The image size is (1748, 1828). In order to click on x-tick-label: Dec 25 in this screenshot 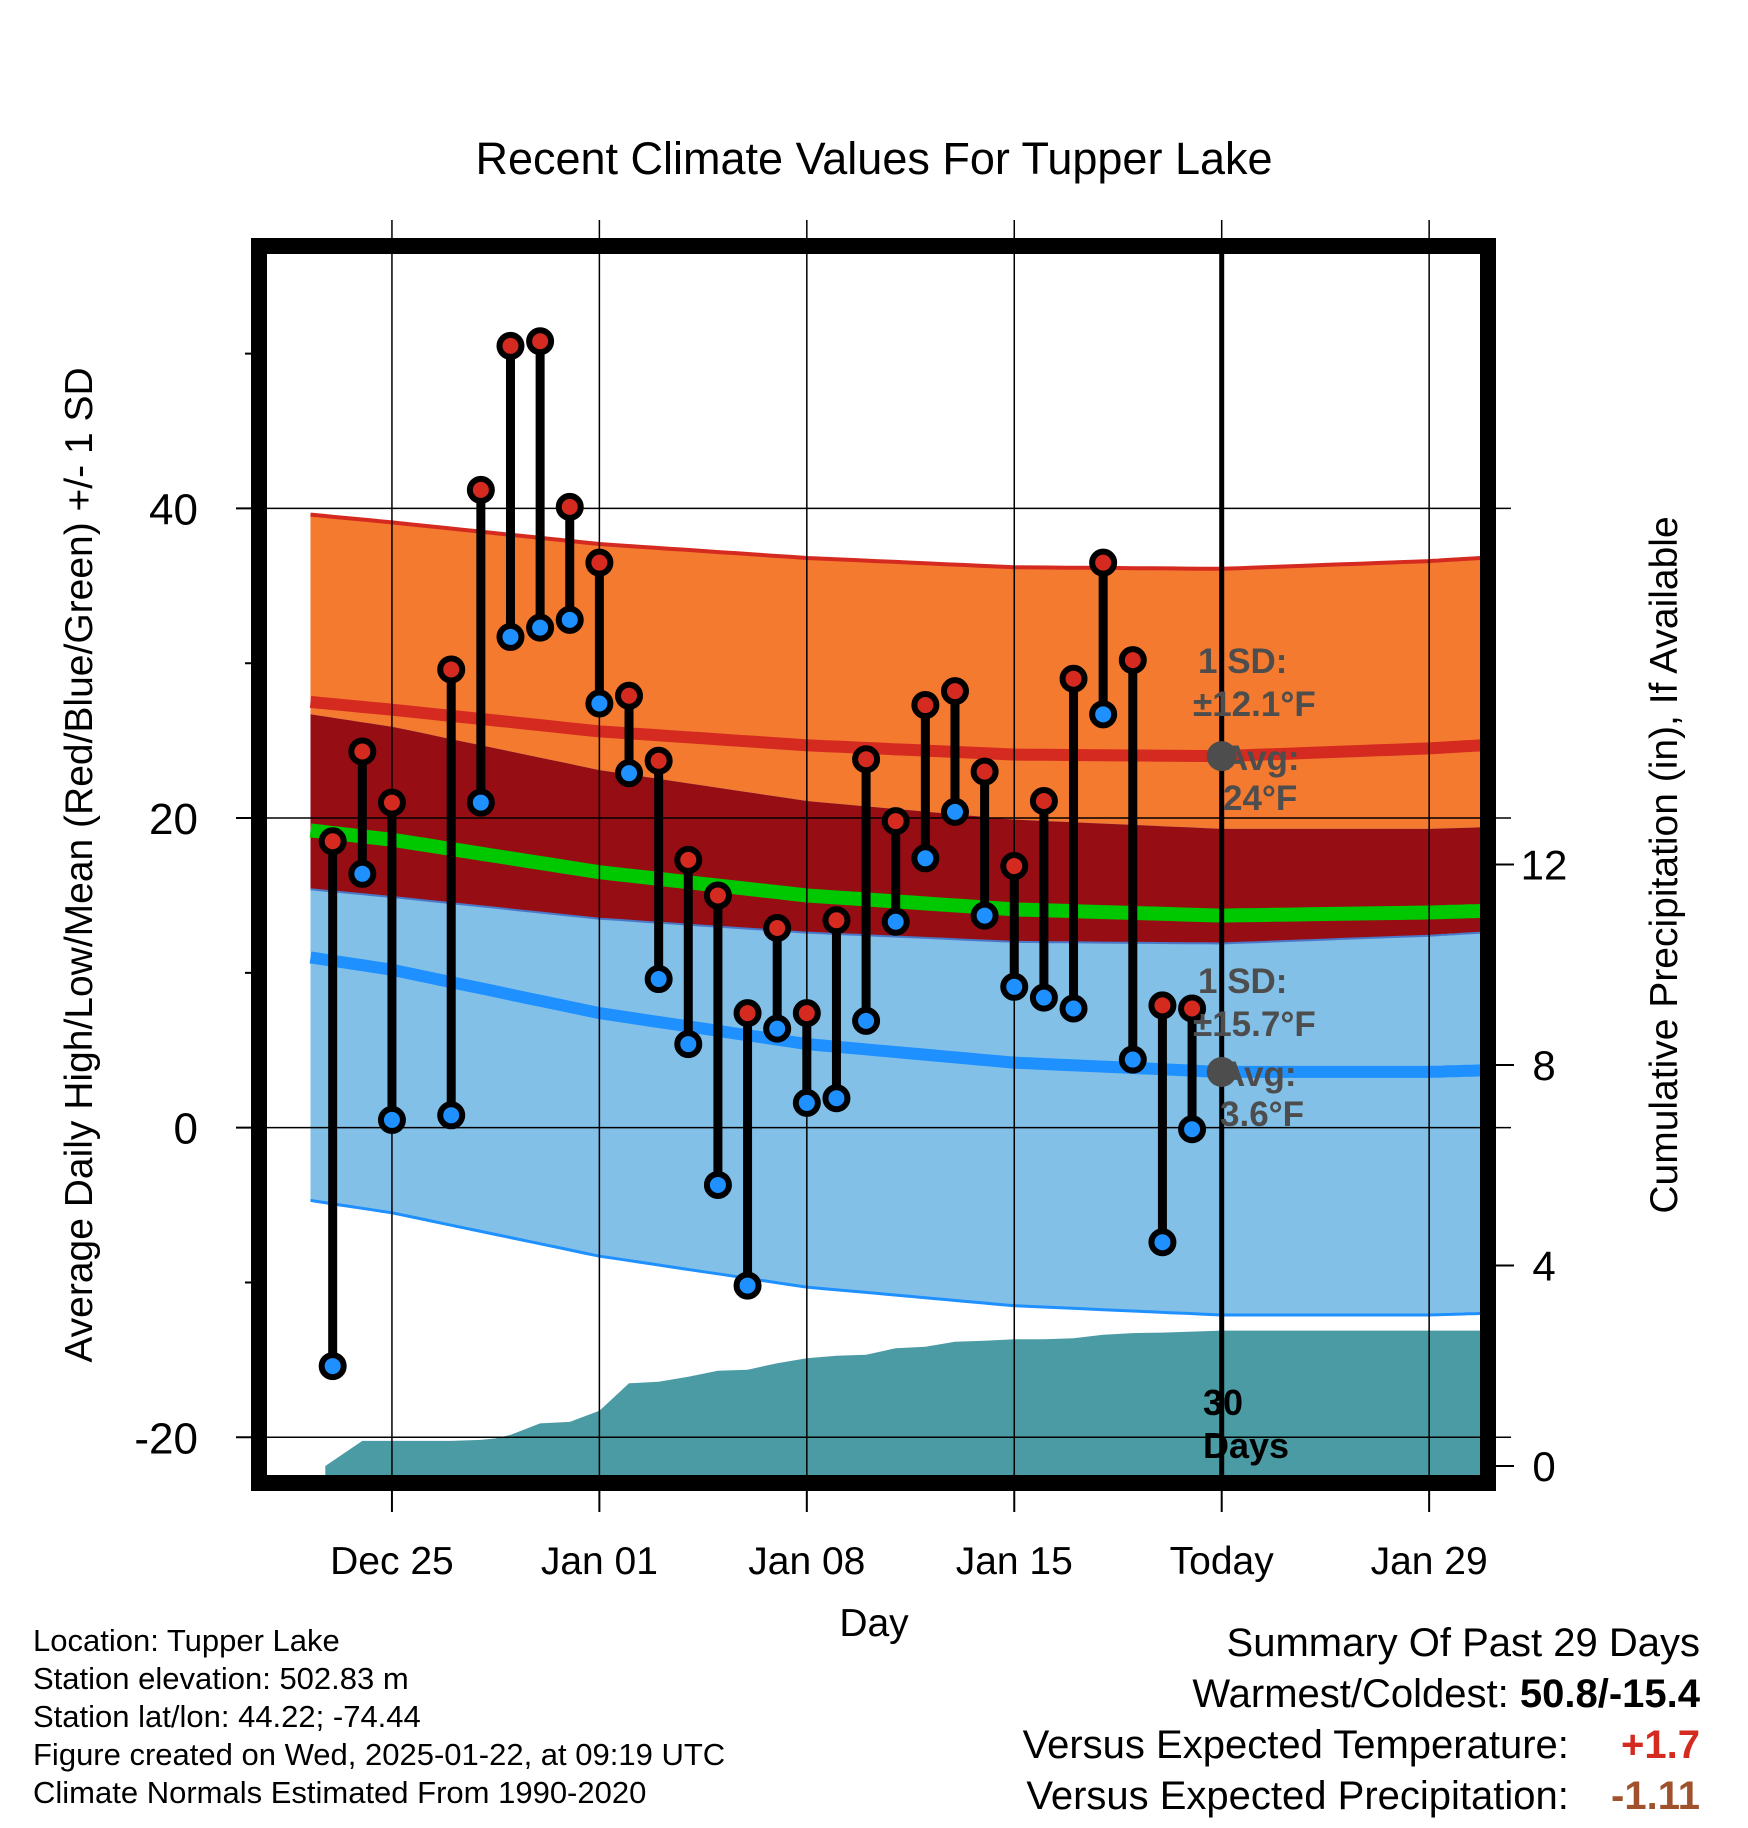, I will do `click(392, 1561)`.